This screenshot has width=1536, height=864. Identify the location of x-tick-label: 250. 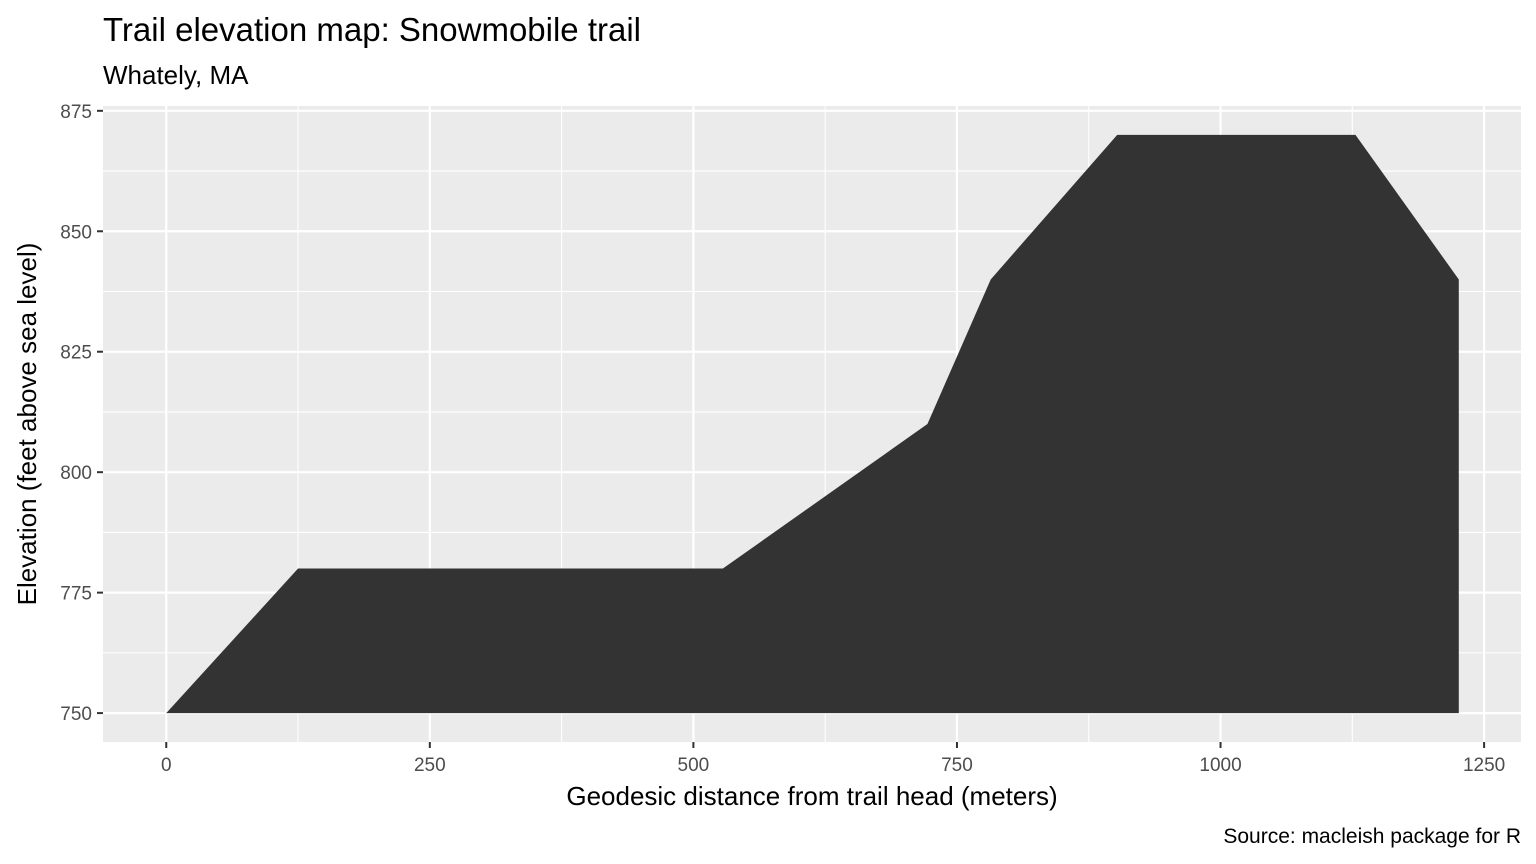
(430, 765).